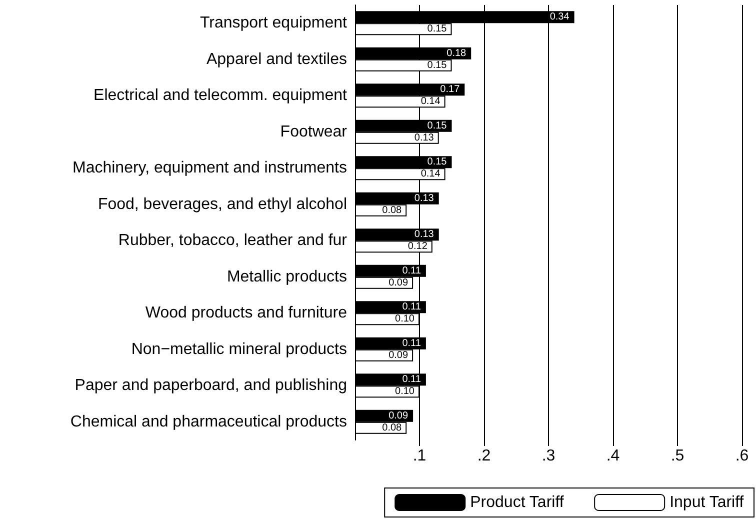 The image size is (756, 519). Describe the element at coordinates (613, 456) in the screenshot. I see `x-tick-label: .4` at that location.